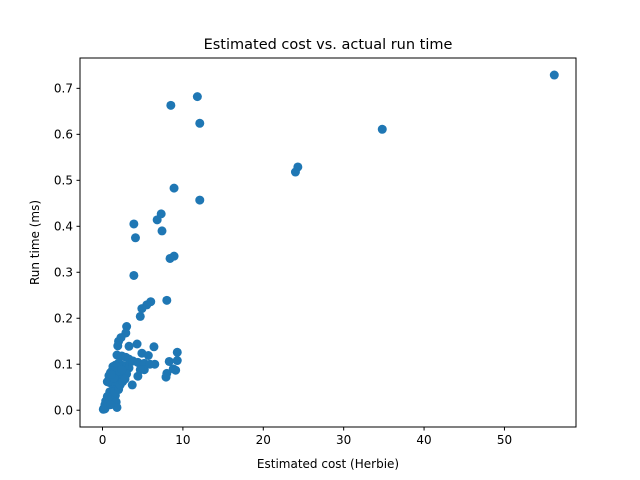 This screenshot has width=640, height=480. I want to click on x-axis-label: Estimated cost (Herbie), so click(328, 464).